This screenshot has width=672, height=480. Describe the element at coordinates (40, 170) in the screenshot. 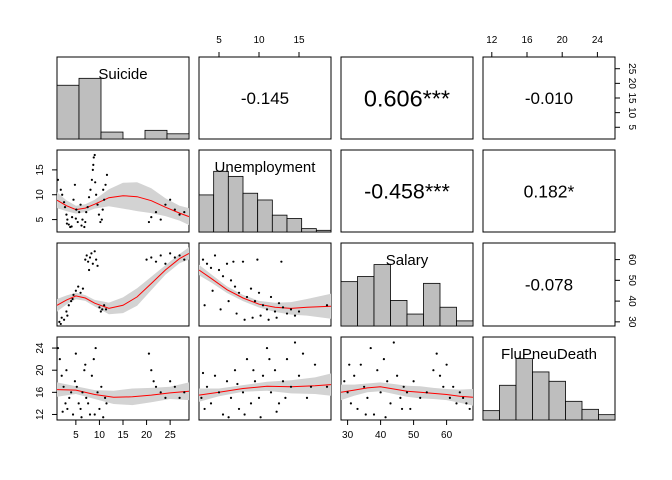

I see `y-tick-label-unemployment-15: 15` at that location.